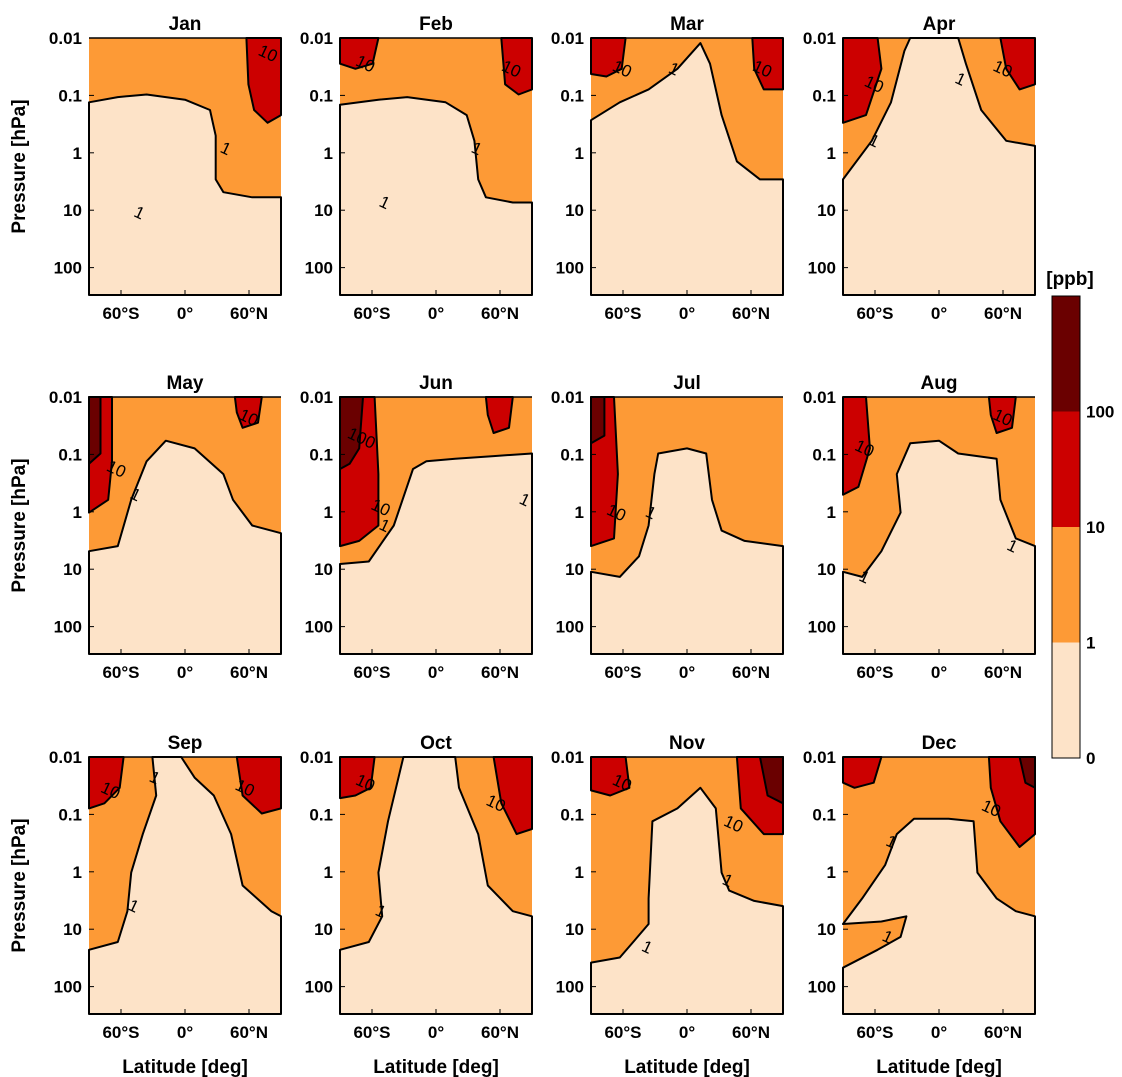  Describe the element at coordinates (687, 743) in the screenshot. I see `panel-title: Nov` at that location.